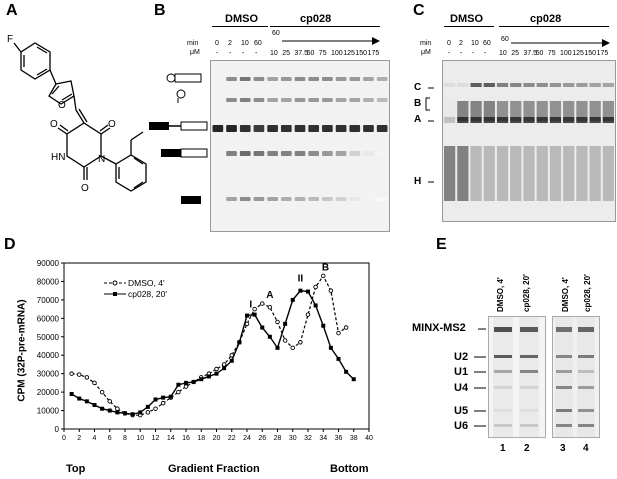 This screenshot has width=617, height=479. What do you see at coordinates (564, 387) in the screenshot?
I see `e-lane3-band` at bounding box center [564, 387].